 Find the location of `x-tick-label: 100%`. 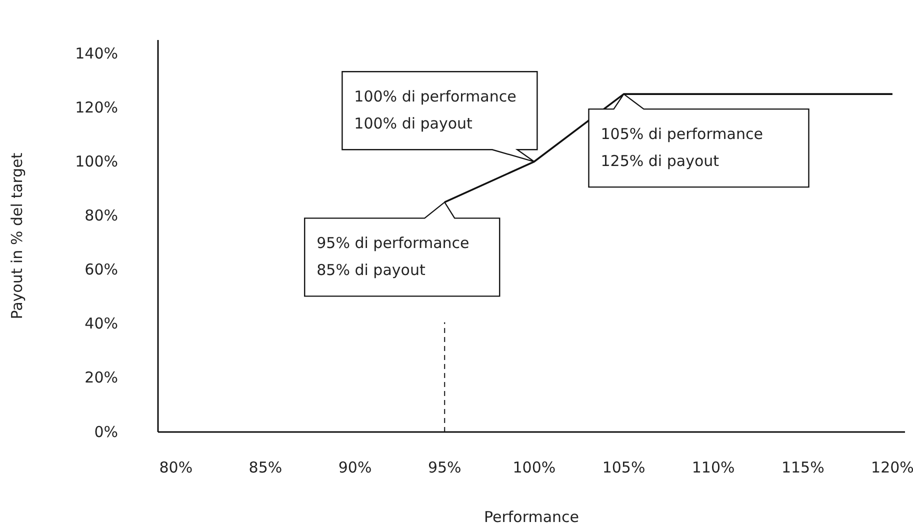

x-tick-label: 100% is located at coordinates (534, 467).